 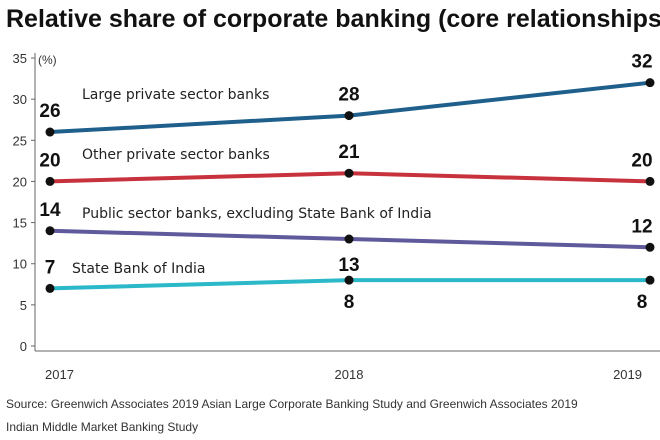 I want to click on y-tick-label: 10, so click(x=20, y=264).